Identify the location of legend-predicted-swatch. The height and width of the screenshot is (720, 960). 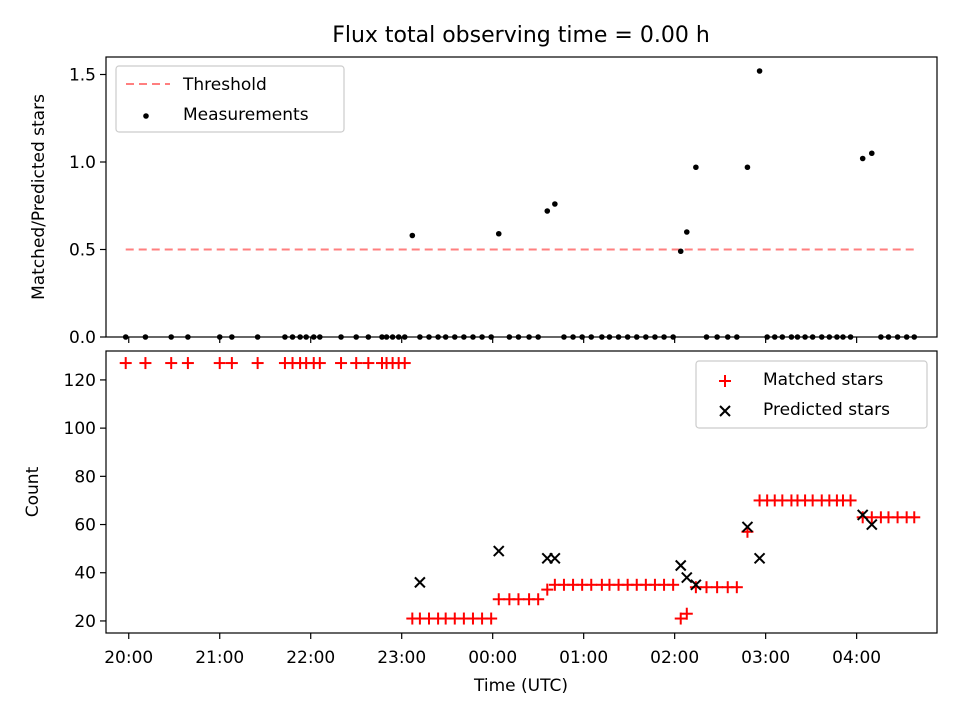
(725, 411).